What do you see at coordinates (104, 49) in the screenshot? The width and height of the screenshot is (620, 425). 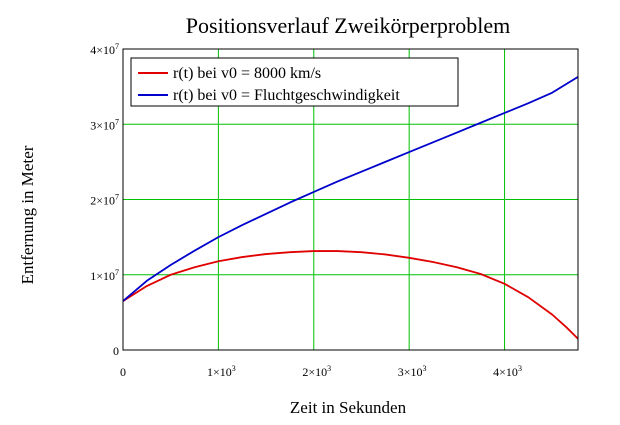 I see `y-tick-label: 4×10⁷` at bounding box center [104, 49].